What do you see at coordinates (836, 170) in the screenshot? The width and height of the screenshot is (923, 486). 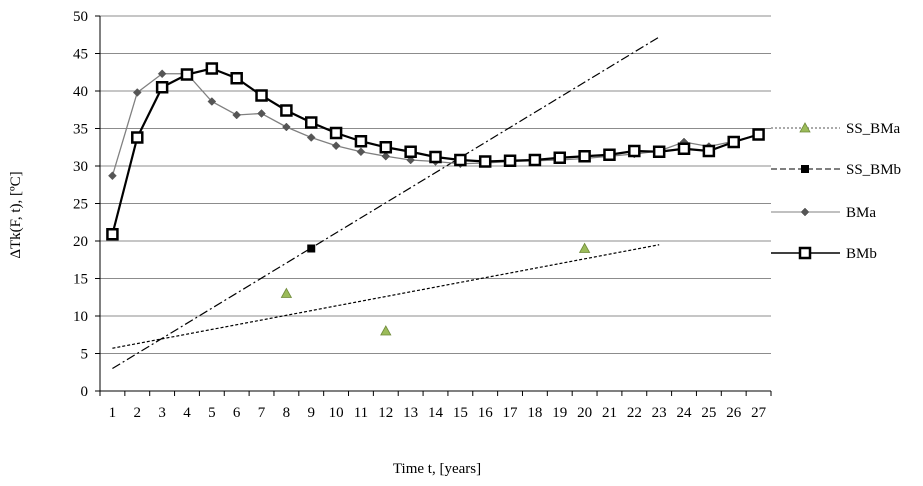 I see `legend-item-ss-bmb: SS_BMb` at bounding box center [836, 170].